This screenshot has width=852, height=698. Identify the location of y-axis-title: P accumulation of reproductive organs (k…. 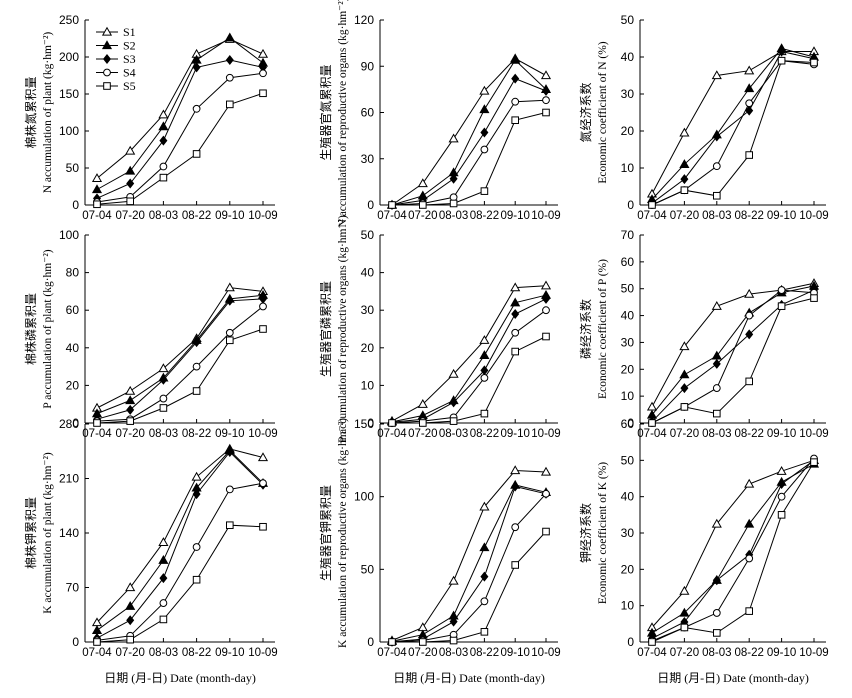
(343, 329).